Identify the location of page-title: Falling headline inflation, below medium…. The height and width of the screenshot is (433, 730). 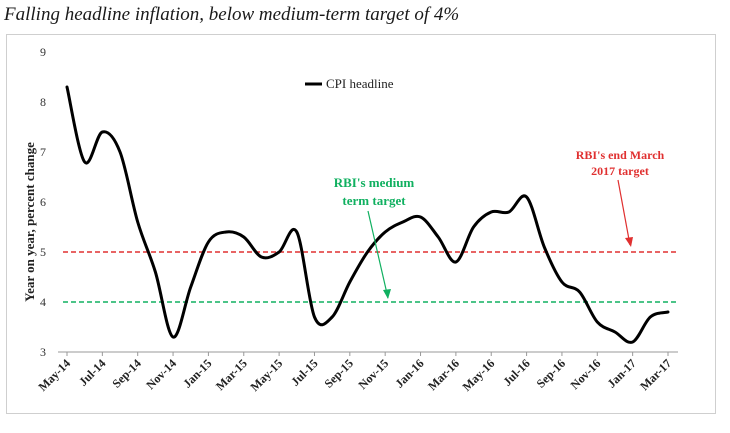
(232, 14).